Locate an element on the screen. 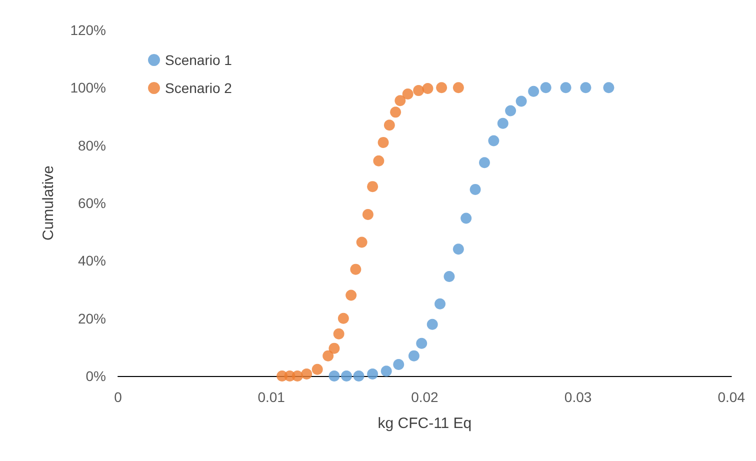  legend-label: Scenario 2 is located at coordinates (198, 88).